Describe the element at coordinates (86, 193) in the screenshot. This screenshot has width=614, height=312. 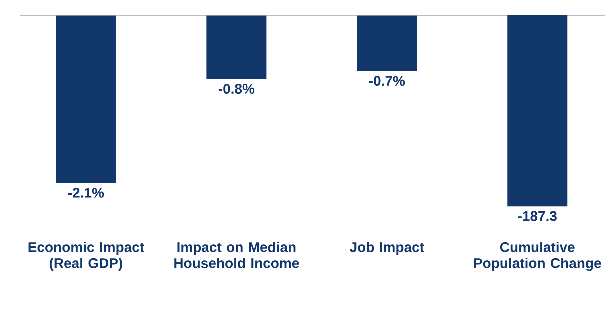
I see `data-label: -2.1%` at that location.